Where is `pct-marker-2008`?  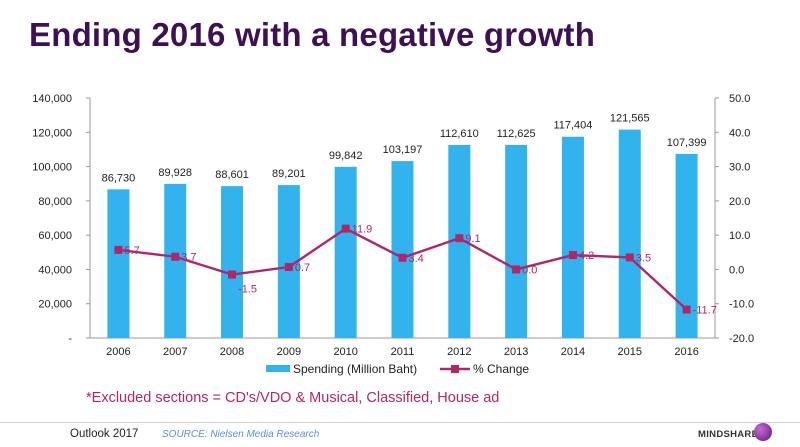 pct-marker-2008 is located at coordinates (232, 274).